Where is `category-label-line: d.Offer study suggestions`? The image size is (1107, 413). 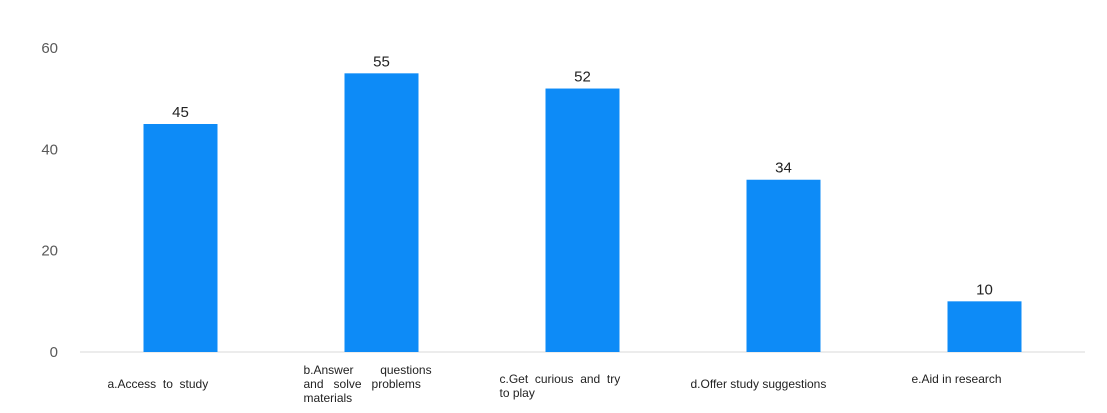
category-label-line: d.Offer study suggestions is located at coordinates (758, 384).